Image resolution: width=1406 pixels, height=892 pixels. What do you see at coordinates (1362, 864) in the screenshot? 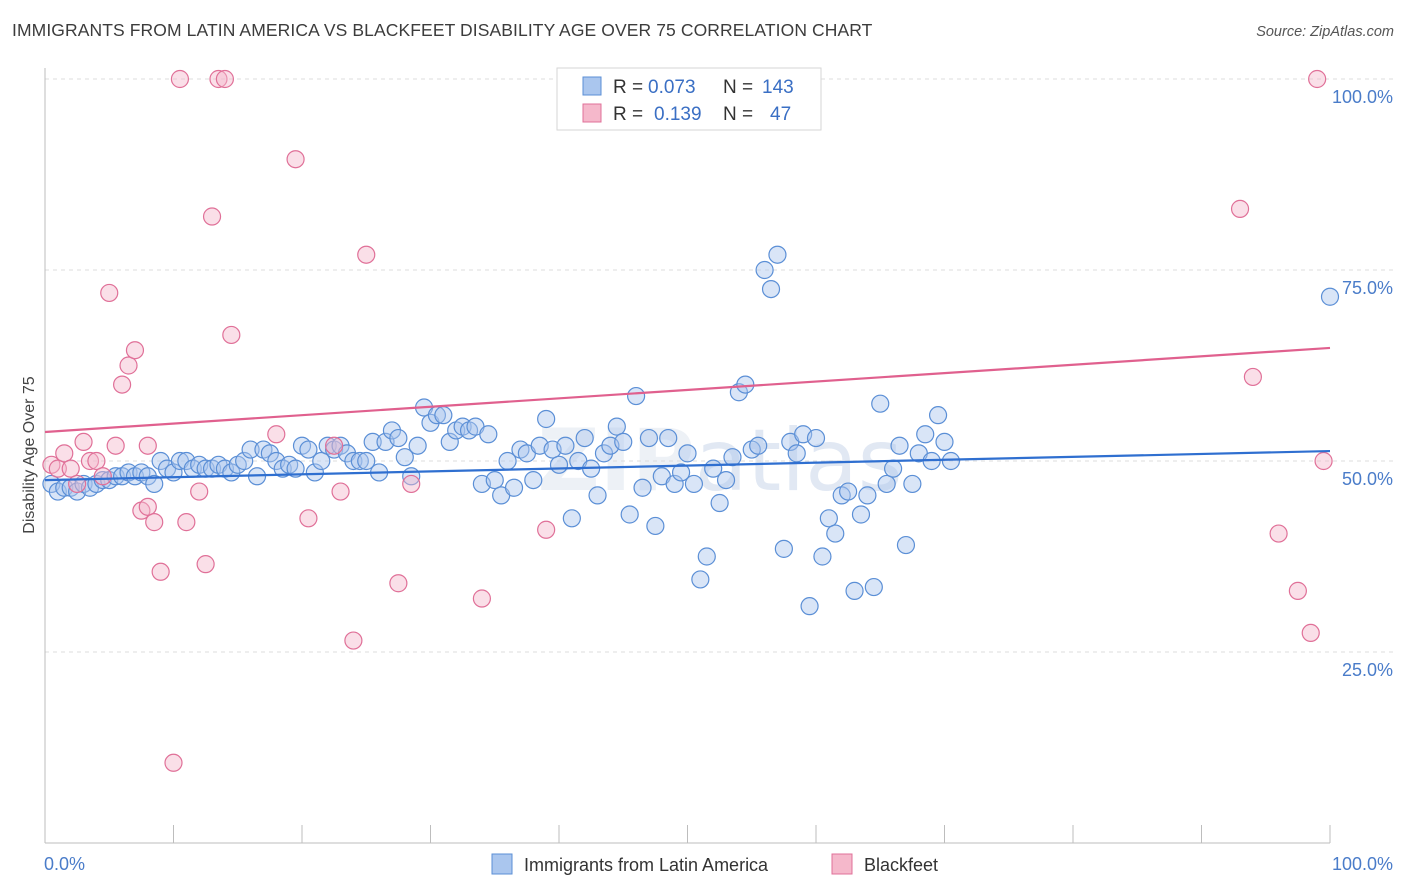
I see `x-tick-label: 100.0%` at bounding box center [1362, 864].